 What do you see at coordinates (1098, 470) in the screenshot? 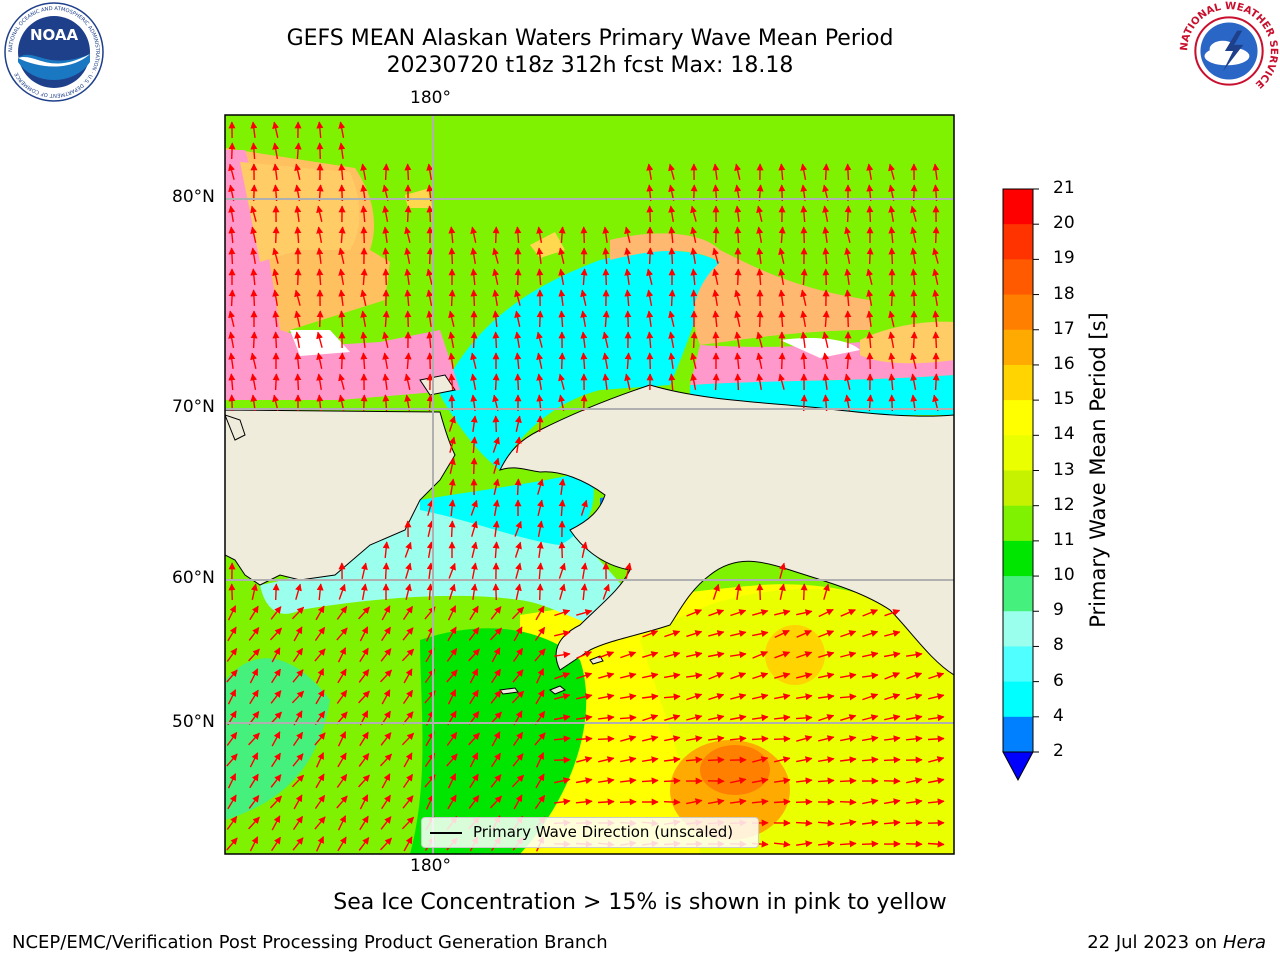
I see `colorbar-label: Primary Wave Mean Period [s]` at bounding box center [1098, 470].